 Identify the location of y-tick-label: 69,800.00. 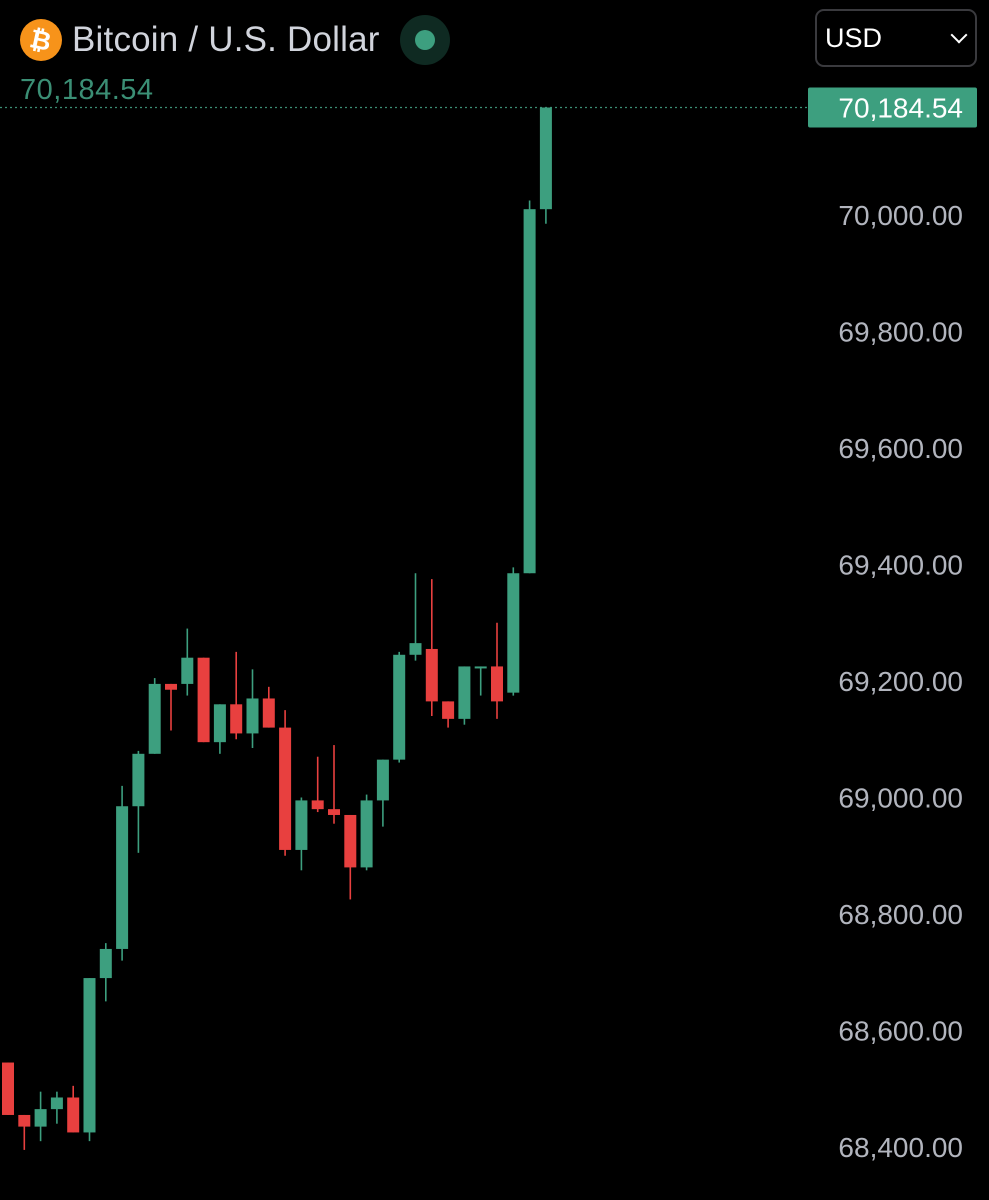
(900, 332).